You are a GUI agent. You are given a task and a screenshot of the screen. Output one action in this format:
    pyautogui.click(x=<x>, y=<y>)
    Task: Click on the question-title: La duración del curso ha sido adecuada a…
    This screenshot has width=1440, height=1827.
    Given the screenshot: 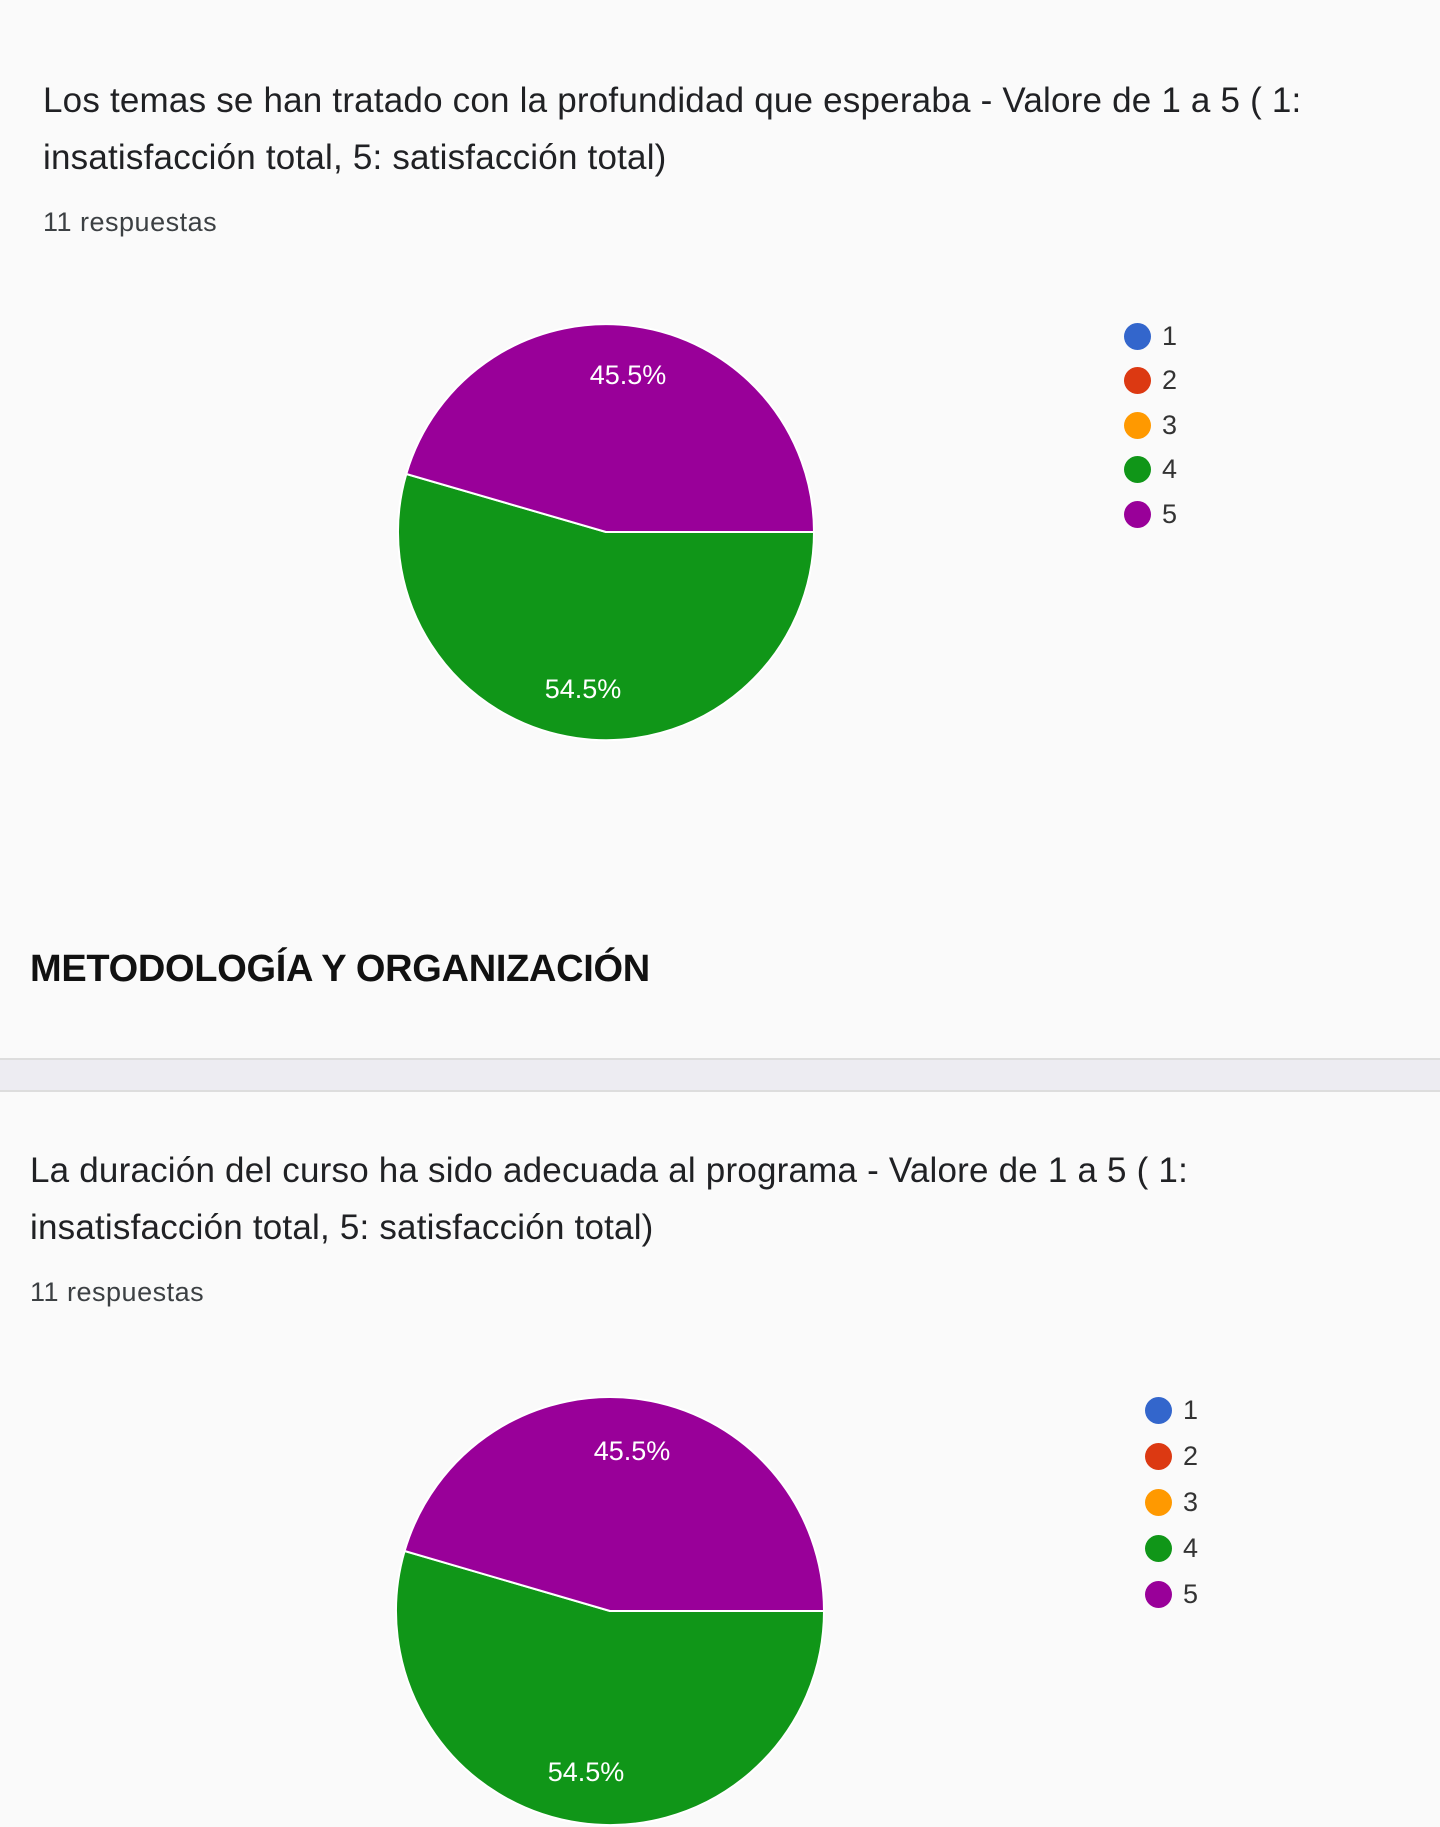 What is the action you would take?
    pyautogui.click(x=720, y=1199)
    